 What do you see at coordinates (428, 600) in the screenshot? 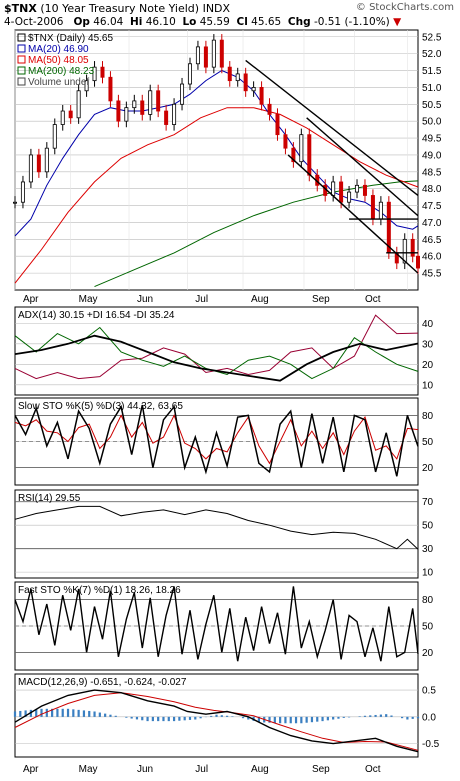
I see `fast-sto-panel-tick-label: 80` at bounding box center [428, 600].